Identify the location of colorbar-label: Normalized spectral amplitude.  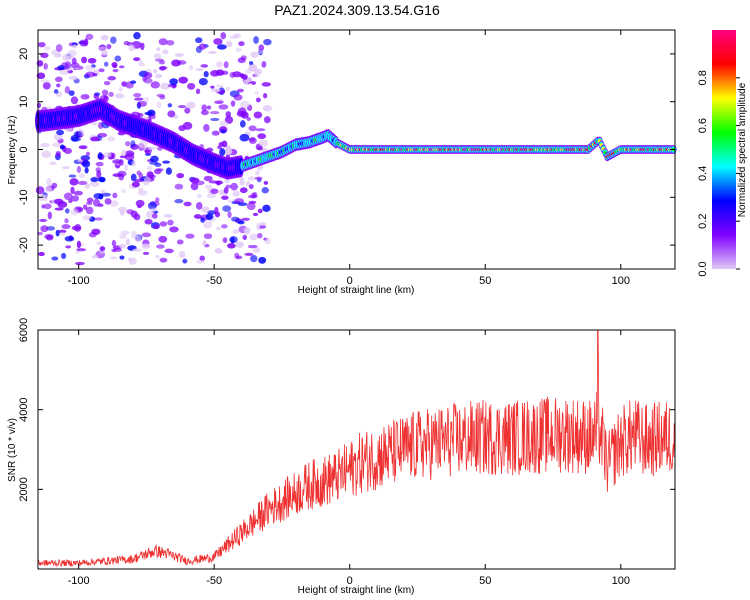
(742, 149).